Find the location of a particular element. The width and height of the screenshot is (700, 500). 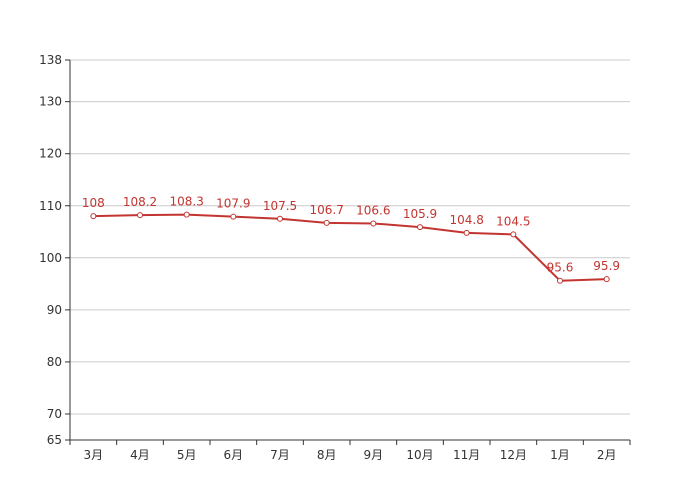

data-label: 108.2 is located at coordinates (140, 202).